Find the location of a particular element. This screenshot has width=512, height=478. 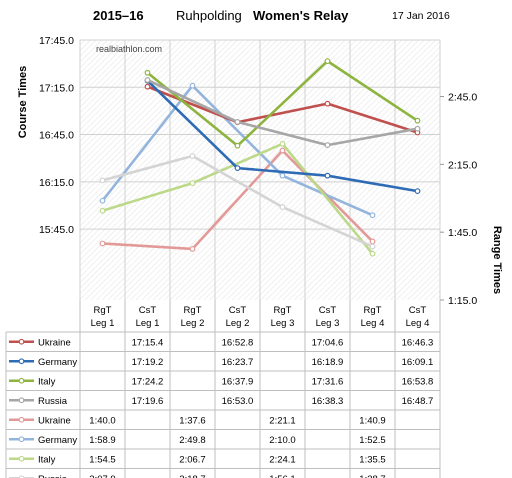

table-cell: 16:23.7 is located at coordinates (238, 362).